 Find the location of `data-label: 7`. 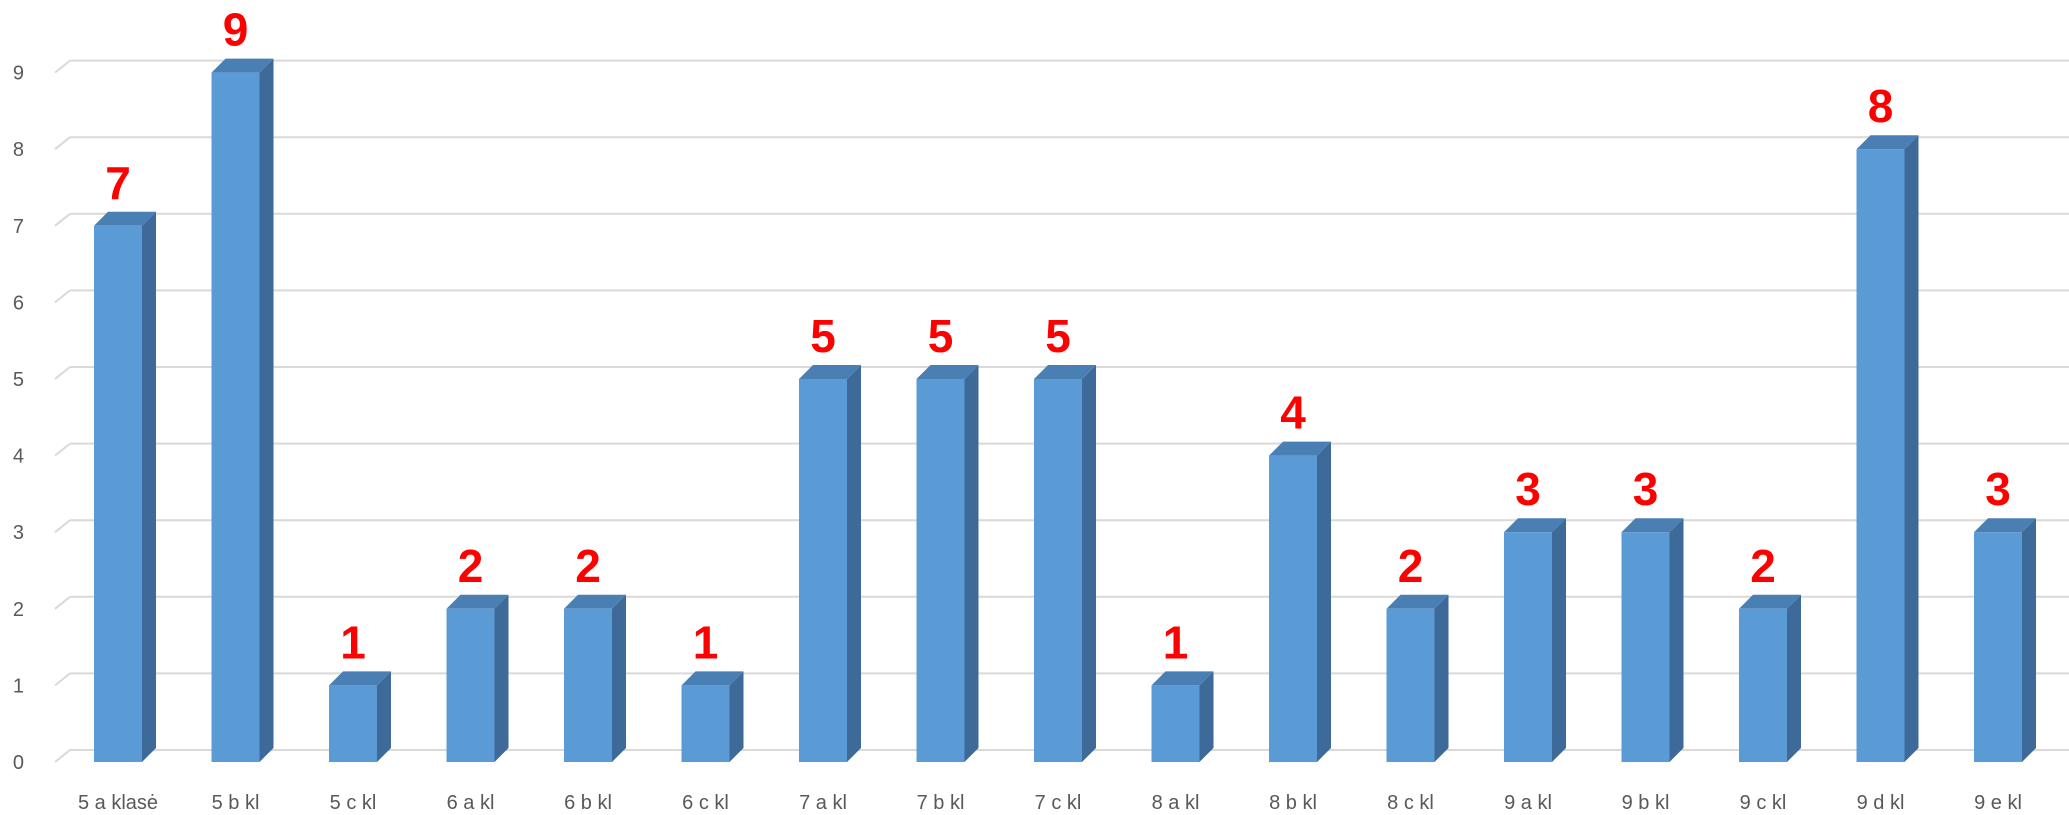

data-label: 7 is located at coordinates (118, 183).